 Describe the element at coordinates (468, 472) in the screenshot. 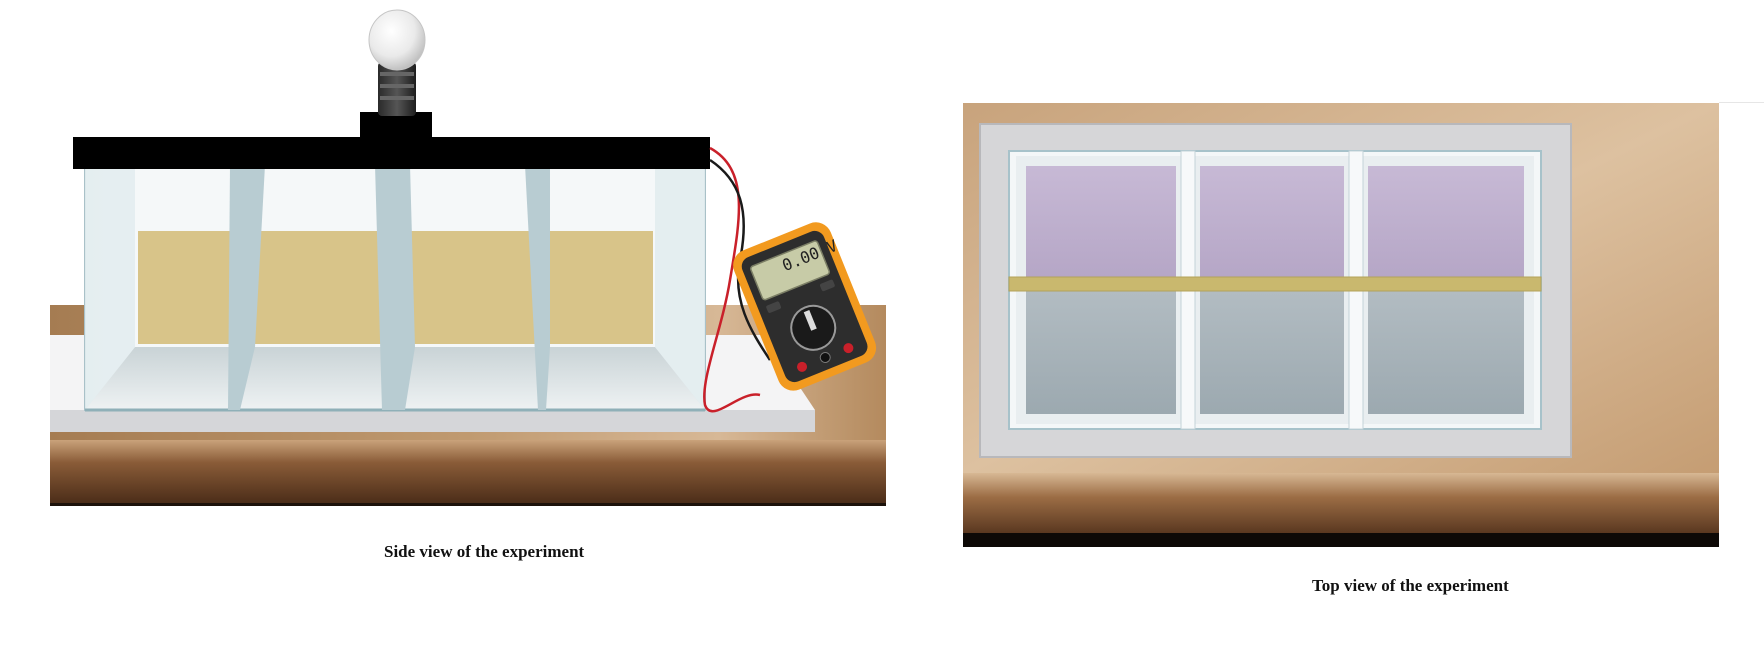

I see `table-edge` at that location.